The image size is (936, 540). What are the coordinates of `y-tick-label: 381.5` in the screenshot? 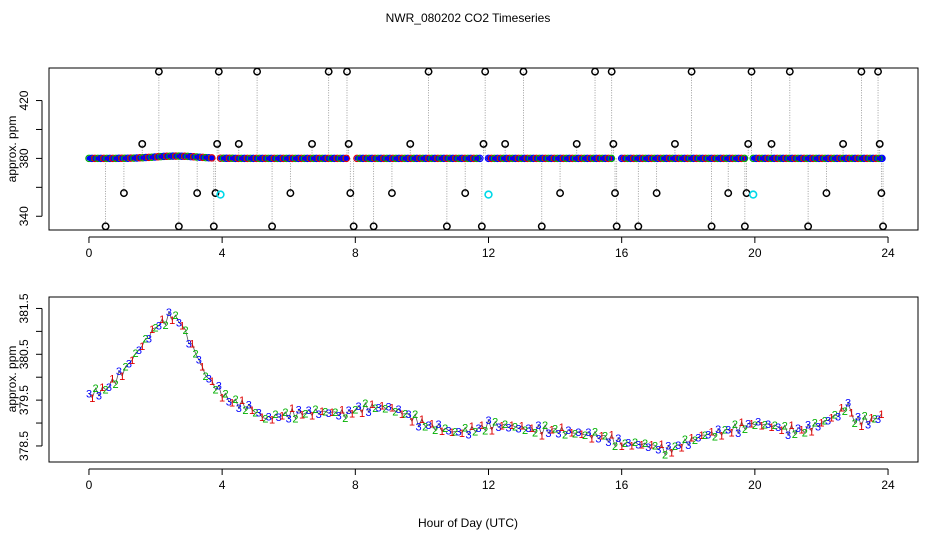 It's located at (24, 308).